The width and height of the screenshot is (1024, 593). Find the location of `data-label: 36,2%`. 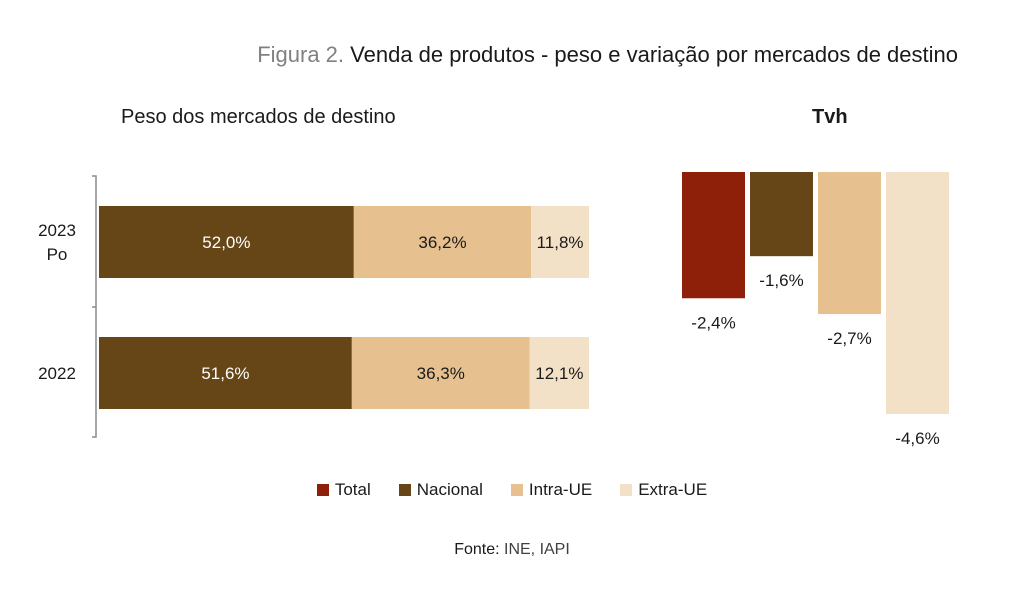

data-label: 36,2% is located at coordinates (442, 242).